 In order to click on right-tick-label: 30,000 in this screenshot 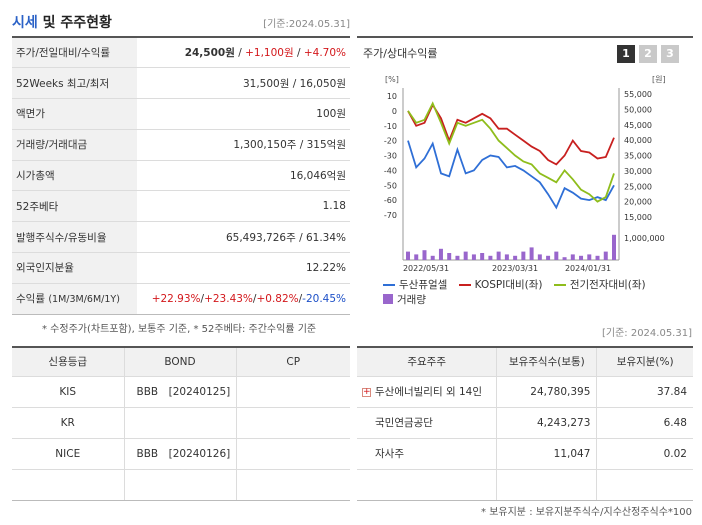, I will do `click(638, 171)`.